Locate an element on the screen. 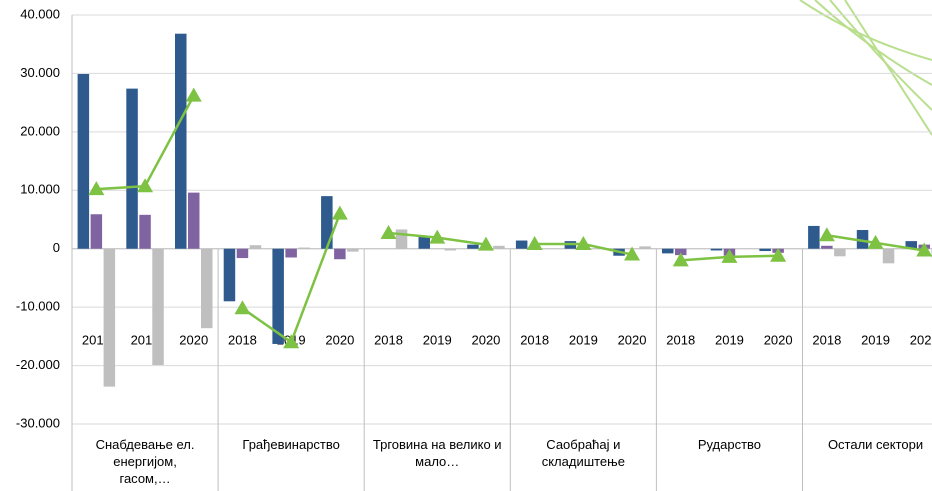 Image resolution: width=932 pixels, height=491 pixels. group-label: Саобраћај и складиштење is located at coordinates (583, 453).